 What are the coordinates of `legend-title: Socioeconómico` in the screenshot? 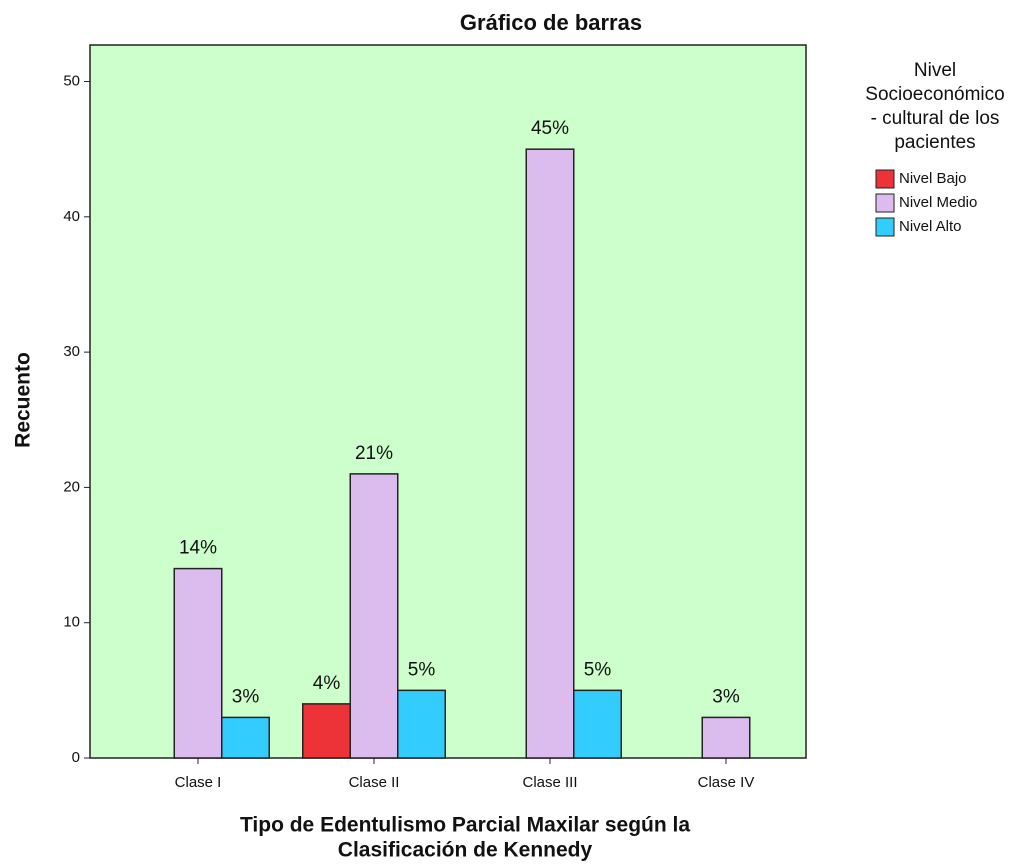 It's located at (934, 94).